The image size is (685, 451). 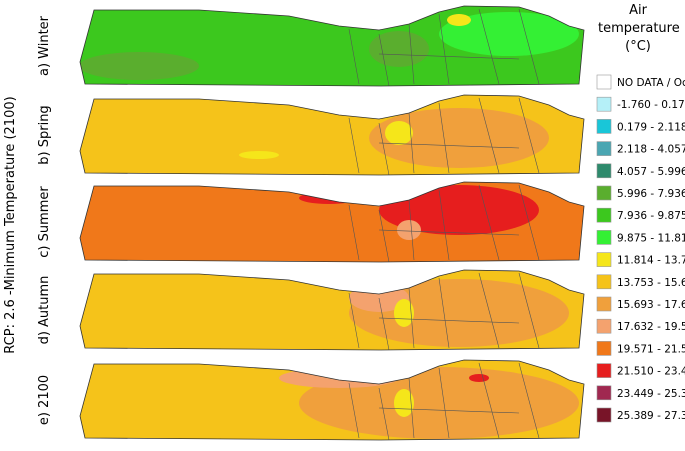 I want to click on legend-label: 9.875 - 11.814, so click(x=651, y=238).